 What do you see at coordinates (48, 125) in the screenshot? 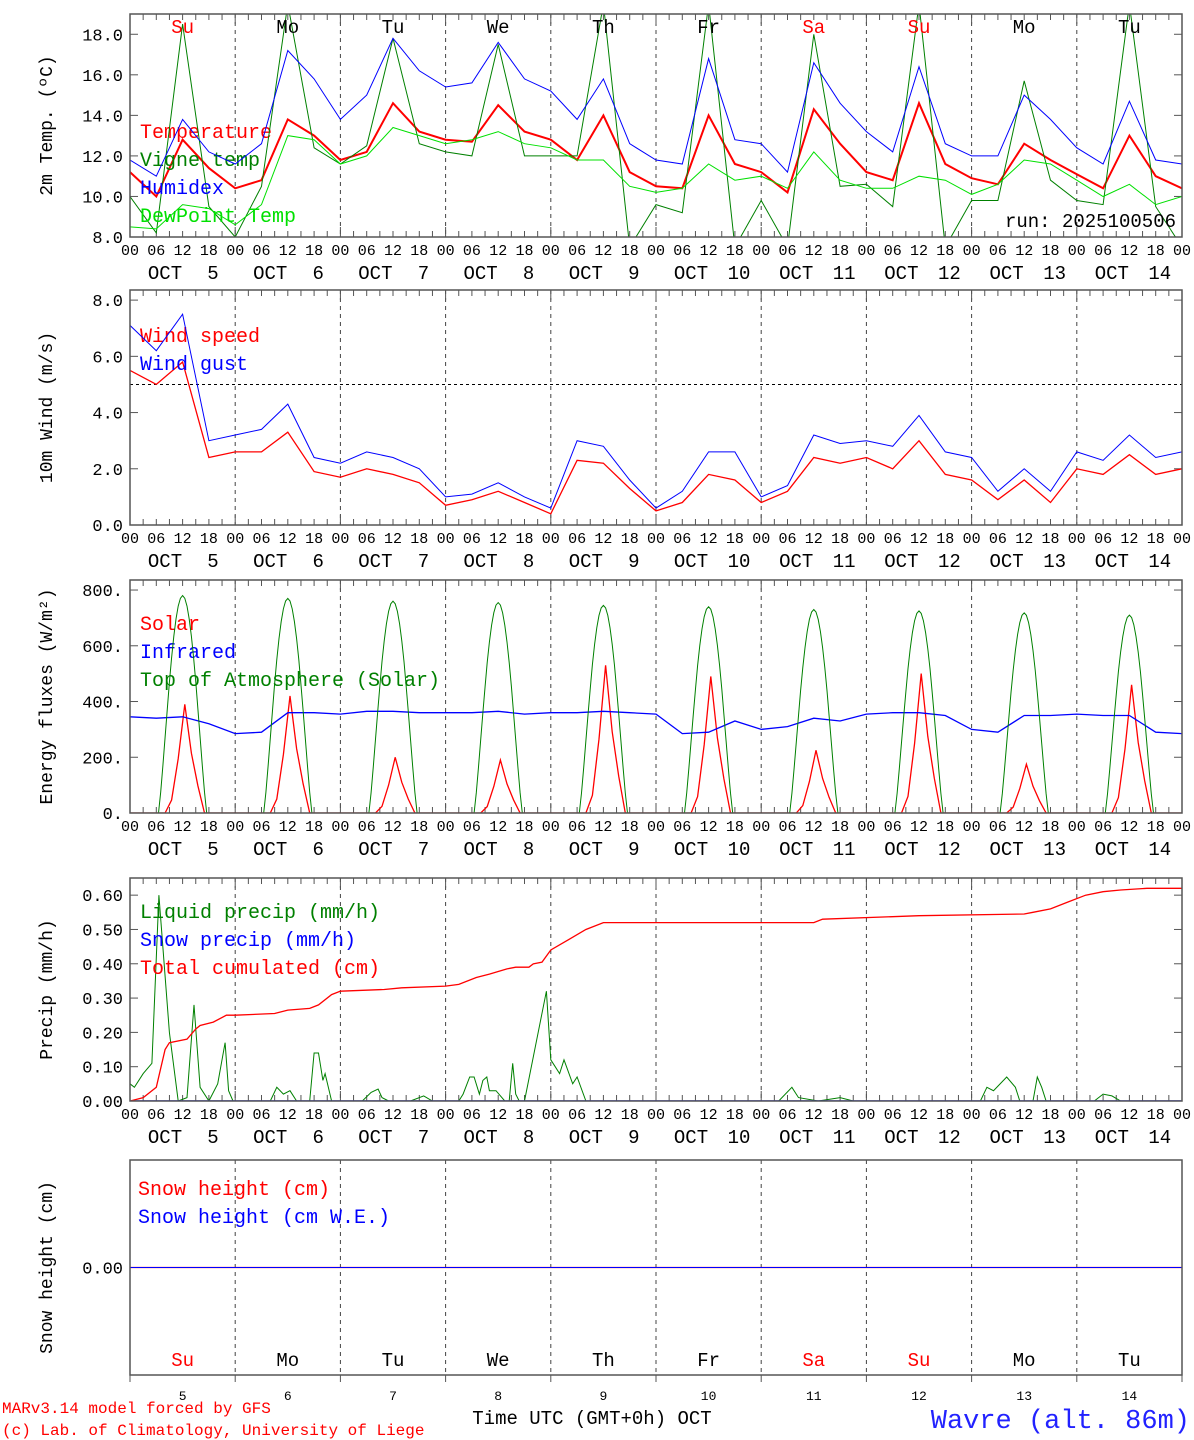
I see `y-axis-label: 2m Temp. (ºC)` at bounding box center [48, 125].